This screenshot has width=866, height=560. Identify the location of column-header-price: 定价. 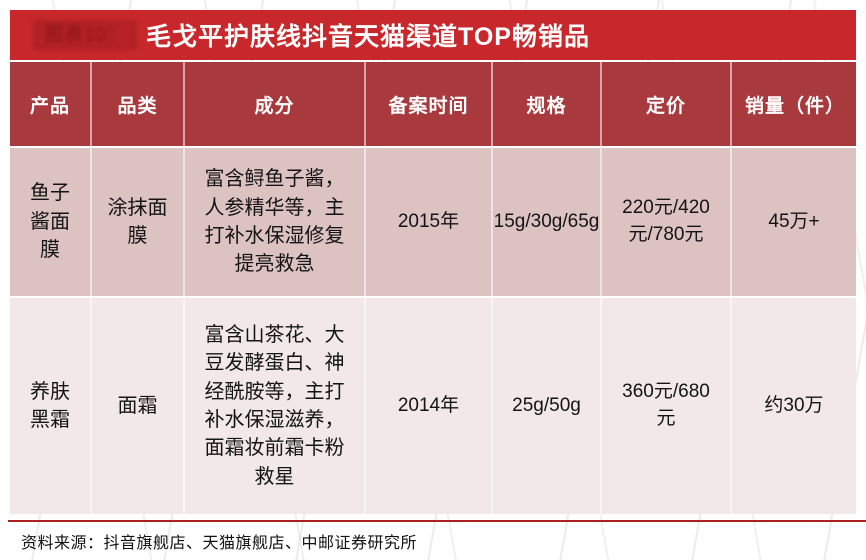
(665, 104).